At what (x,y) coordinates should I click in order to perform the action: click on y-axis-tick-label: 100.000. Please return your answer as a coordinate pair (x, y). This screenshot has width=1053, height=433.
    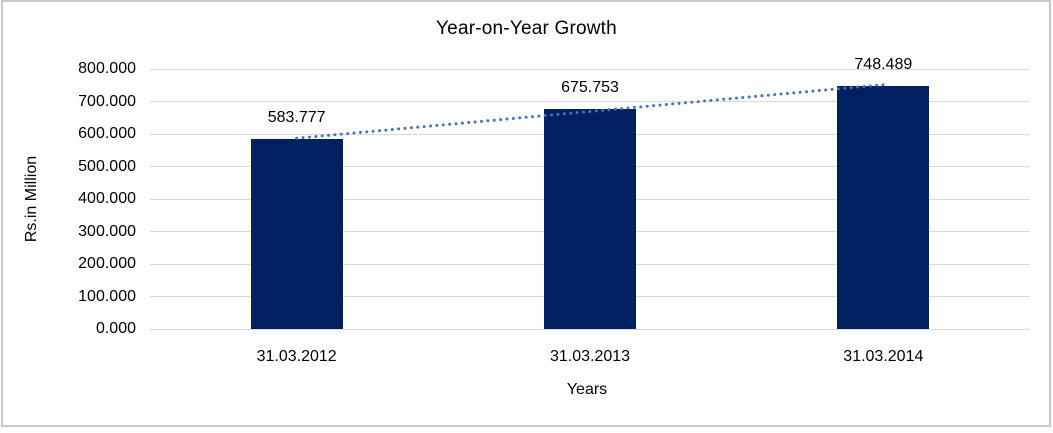
    Looking at the image, I should click on (107, 296).